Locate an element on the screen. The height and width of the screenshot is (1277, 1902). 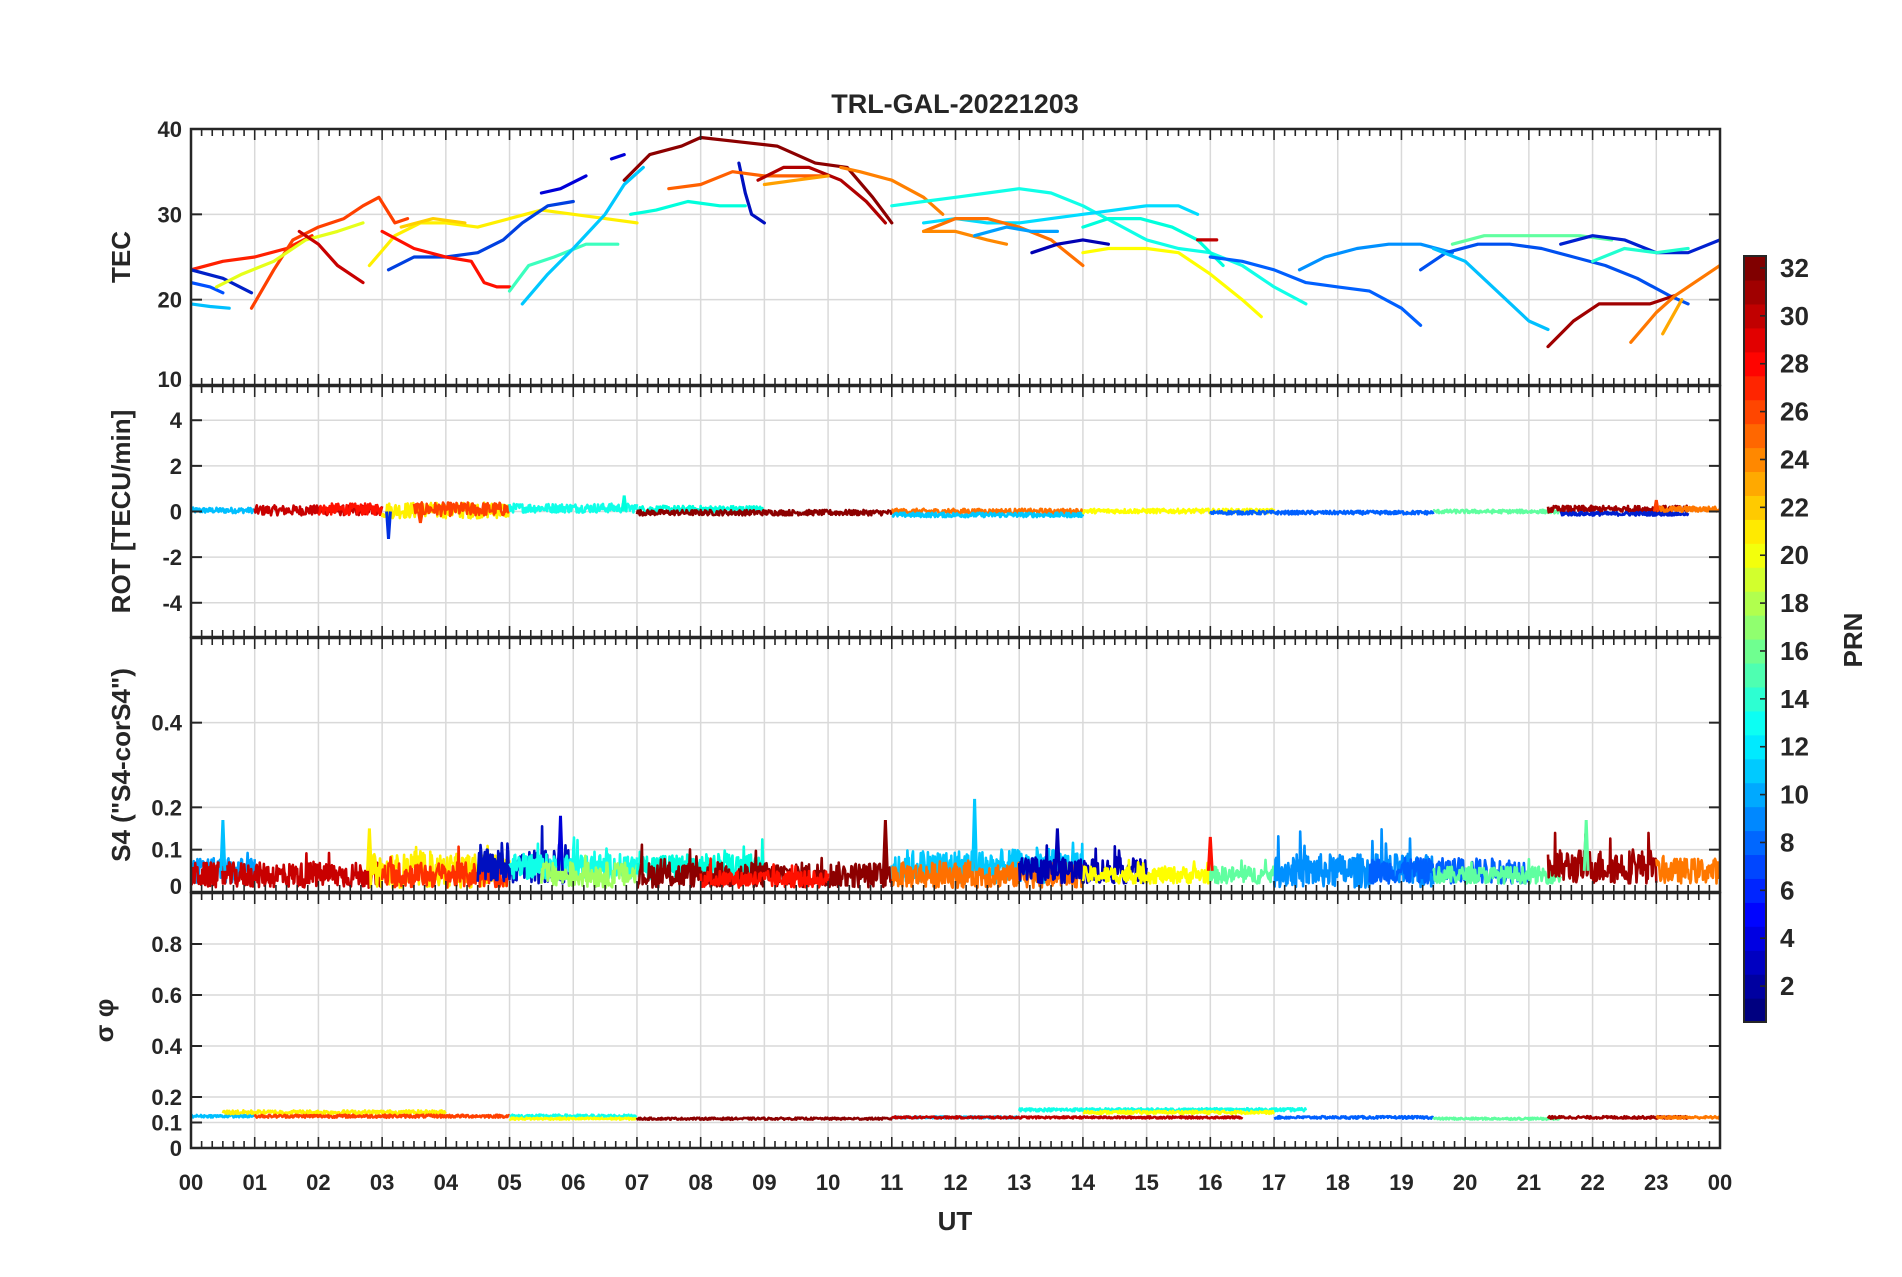
x-tick-label: 01 is located at coordinates (254, 1182).